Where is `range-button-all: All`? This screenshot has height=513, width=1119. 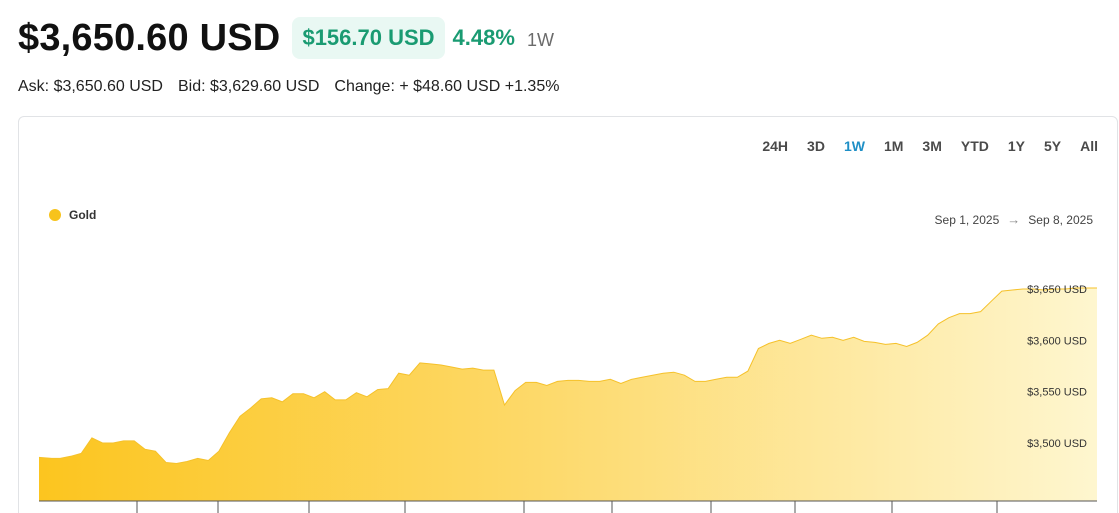 range-button-all: All is located at coordinates (1089, 146).